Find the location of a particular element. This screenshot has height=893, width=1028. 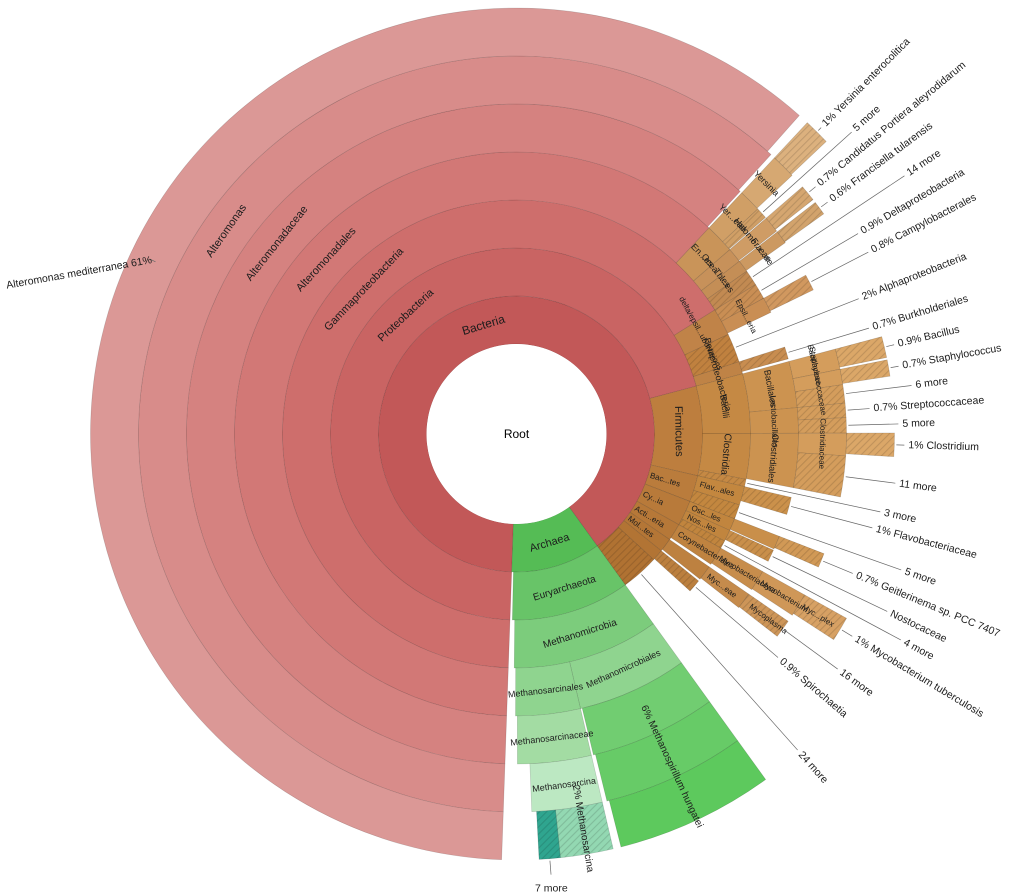

callout-staphylococcus: 0.7% Staphylococcus is located at coordinates (951, 356).